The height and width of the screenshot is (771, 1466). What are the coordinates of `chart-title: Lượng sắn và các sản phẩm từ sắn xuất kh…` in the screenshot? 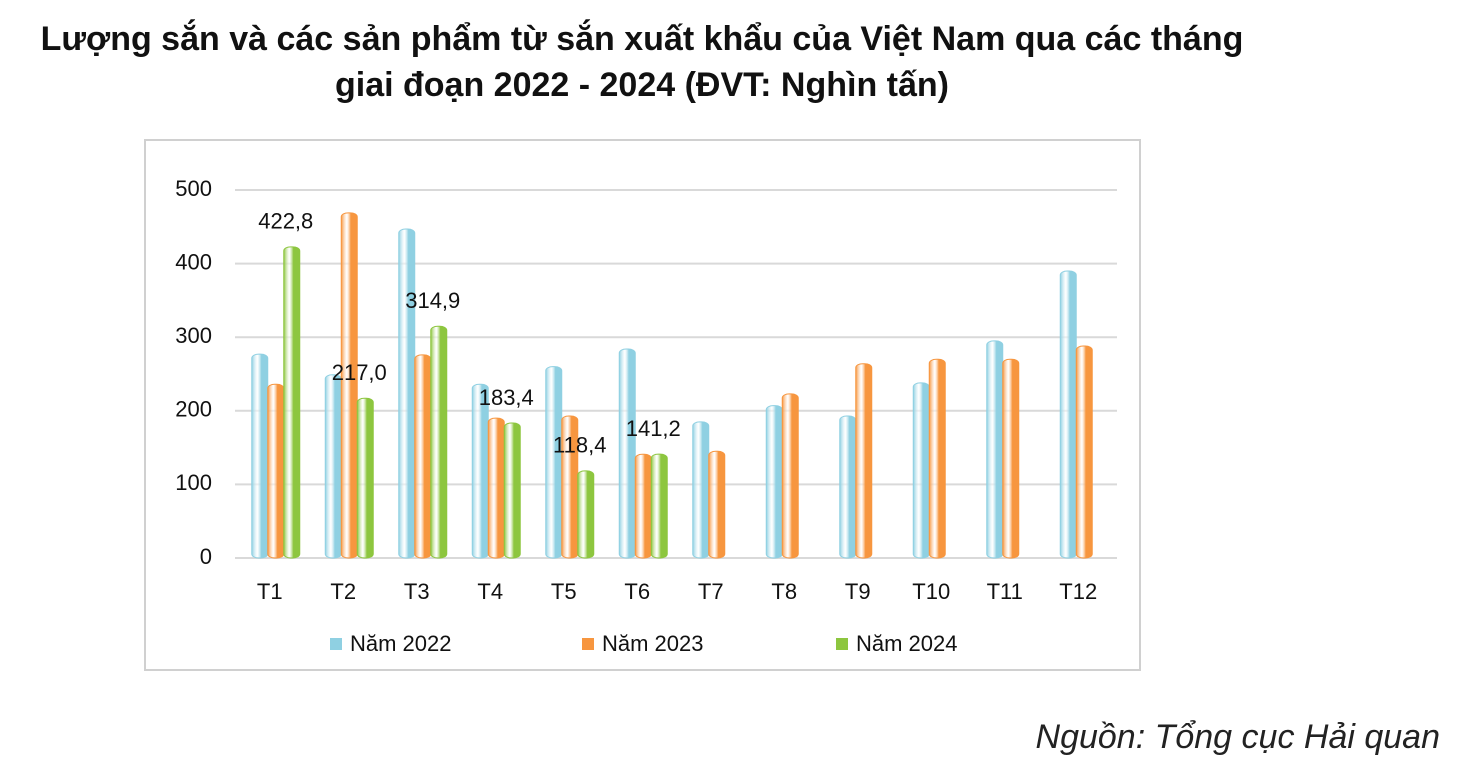 It's located at (642, 62).